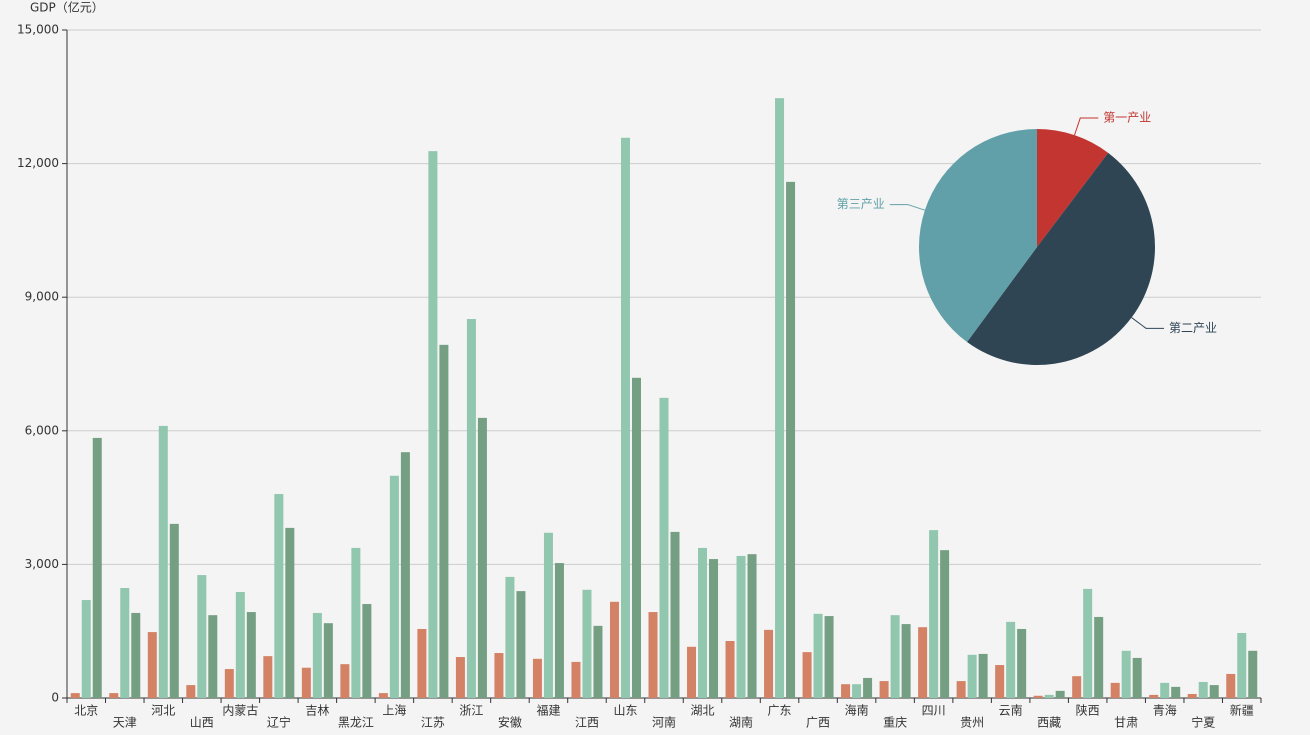 This screenshot has width=1310, height=735. I want to click on x-tick-label: 新疆, so click(1242, 710).